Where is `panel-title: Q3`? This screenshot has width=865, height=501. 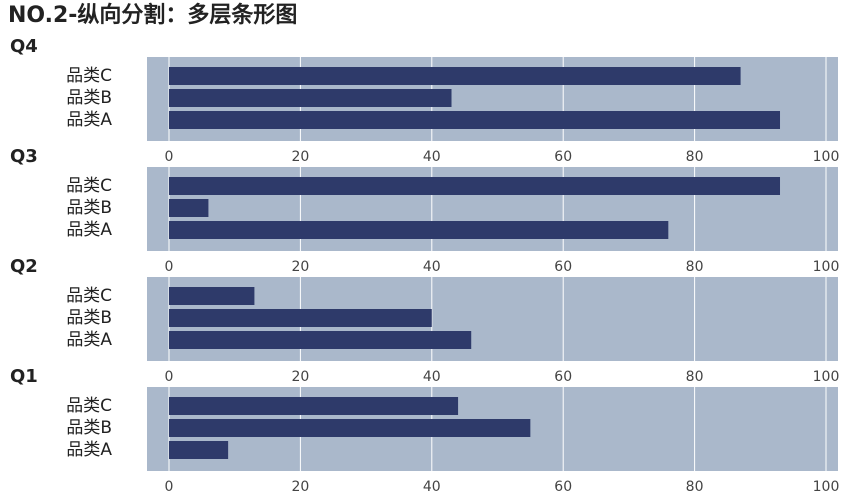
panel-title: Q3 is located at coordinates (24, 156).